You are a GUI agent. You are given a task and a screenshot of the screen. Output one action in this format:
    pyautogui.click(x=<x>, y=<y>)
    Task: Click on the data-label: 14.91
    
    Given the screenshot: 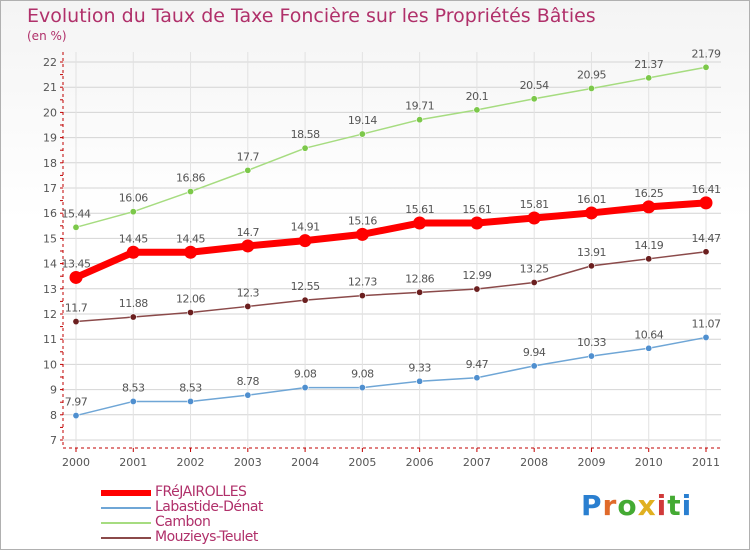 What is the action you would take?
    pyautogui.click(x=305, y=227)
    